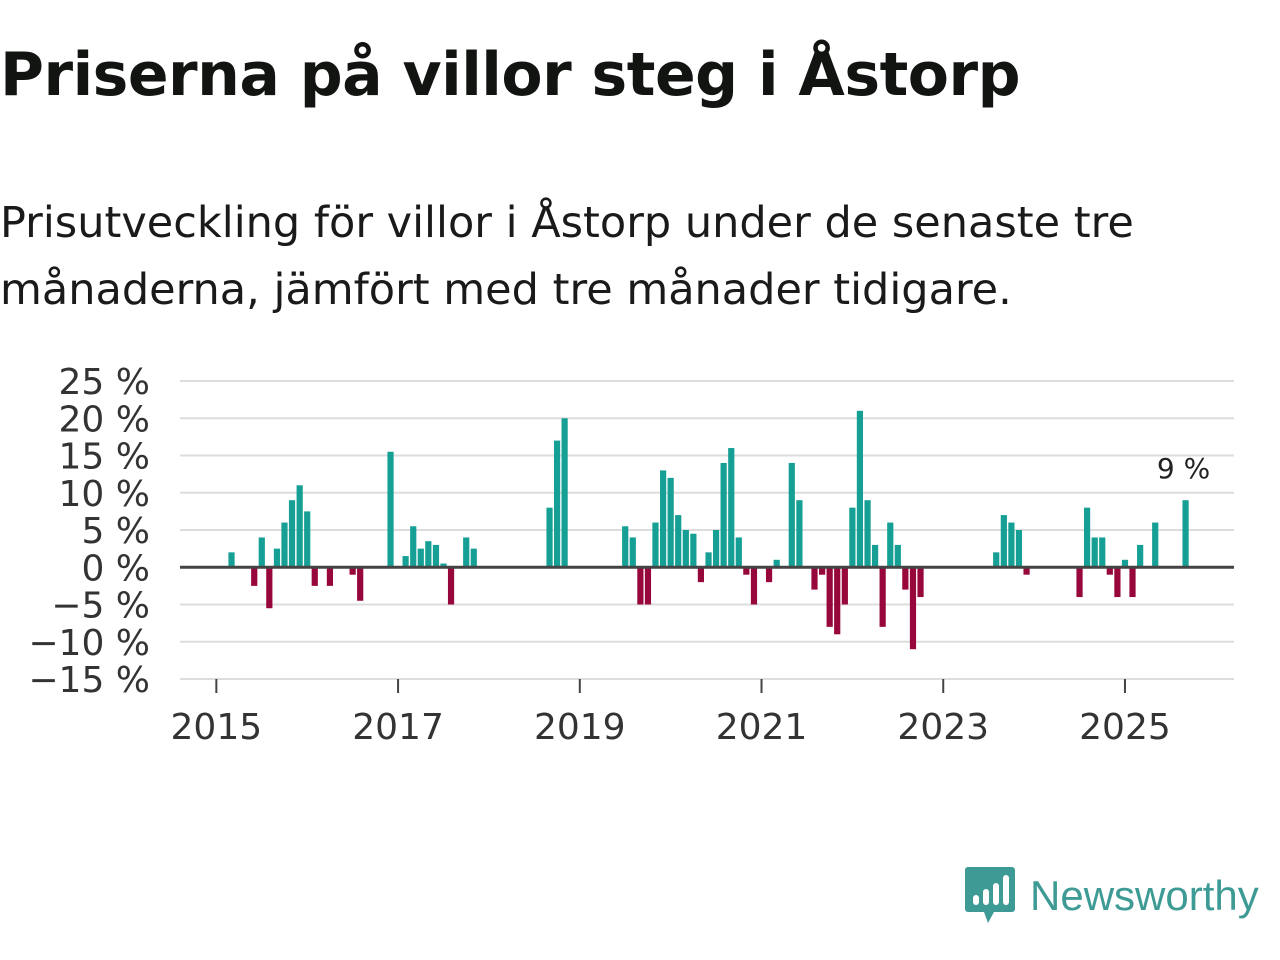  Describe the element at coordinates (943, 727) in the screenshot. I see `x-tick-label: 2023` at that location.